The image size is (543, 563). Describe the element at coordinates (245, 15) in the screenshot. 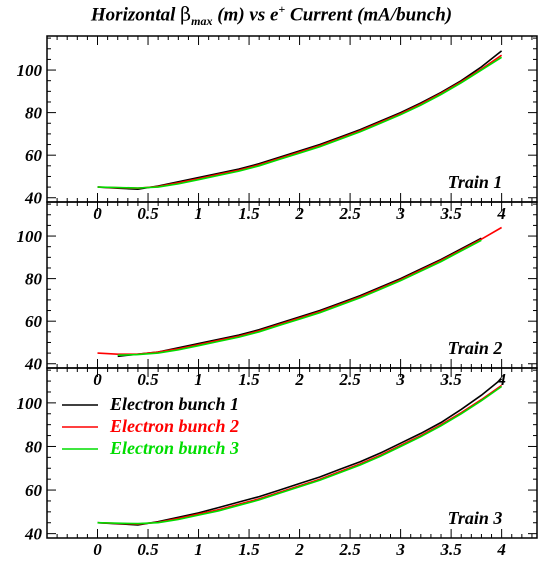

I see `title-middle: (m) vs e` at that location.